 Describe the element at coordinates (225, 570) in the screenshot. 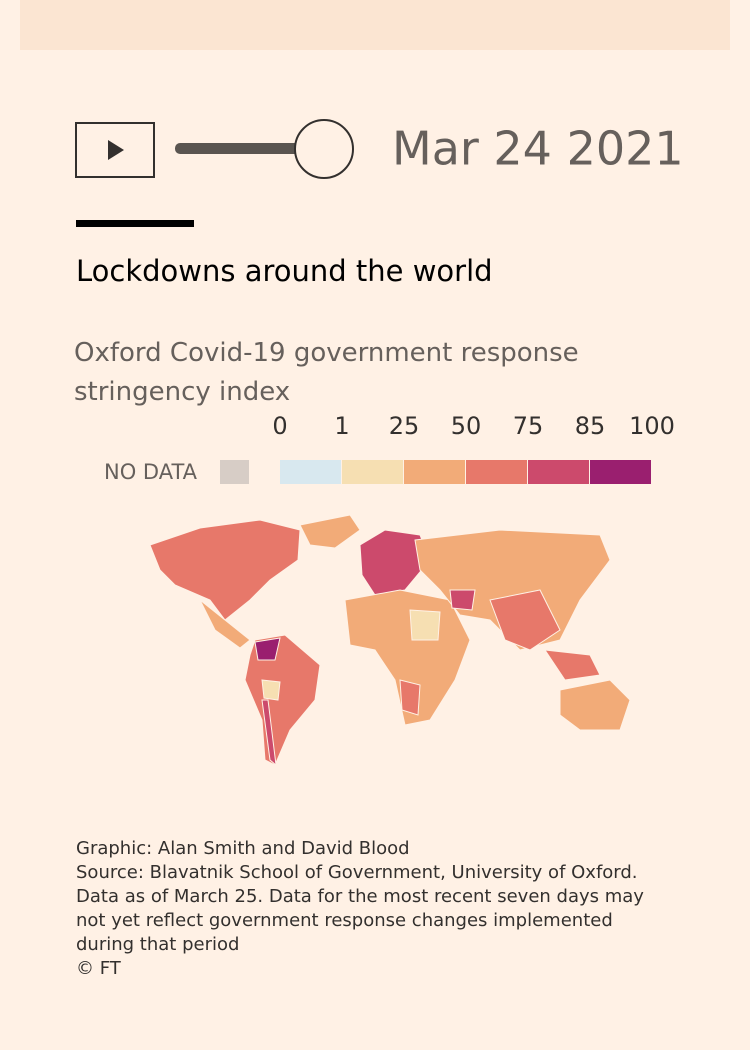

I see `north-america` at that location.